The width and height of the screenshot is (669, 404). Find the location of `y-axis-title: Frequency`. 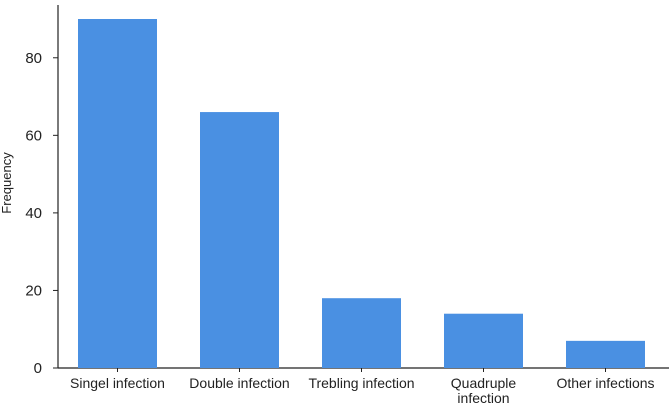

y-axis-title: Frequency is located at coordinates (7, 183).